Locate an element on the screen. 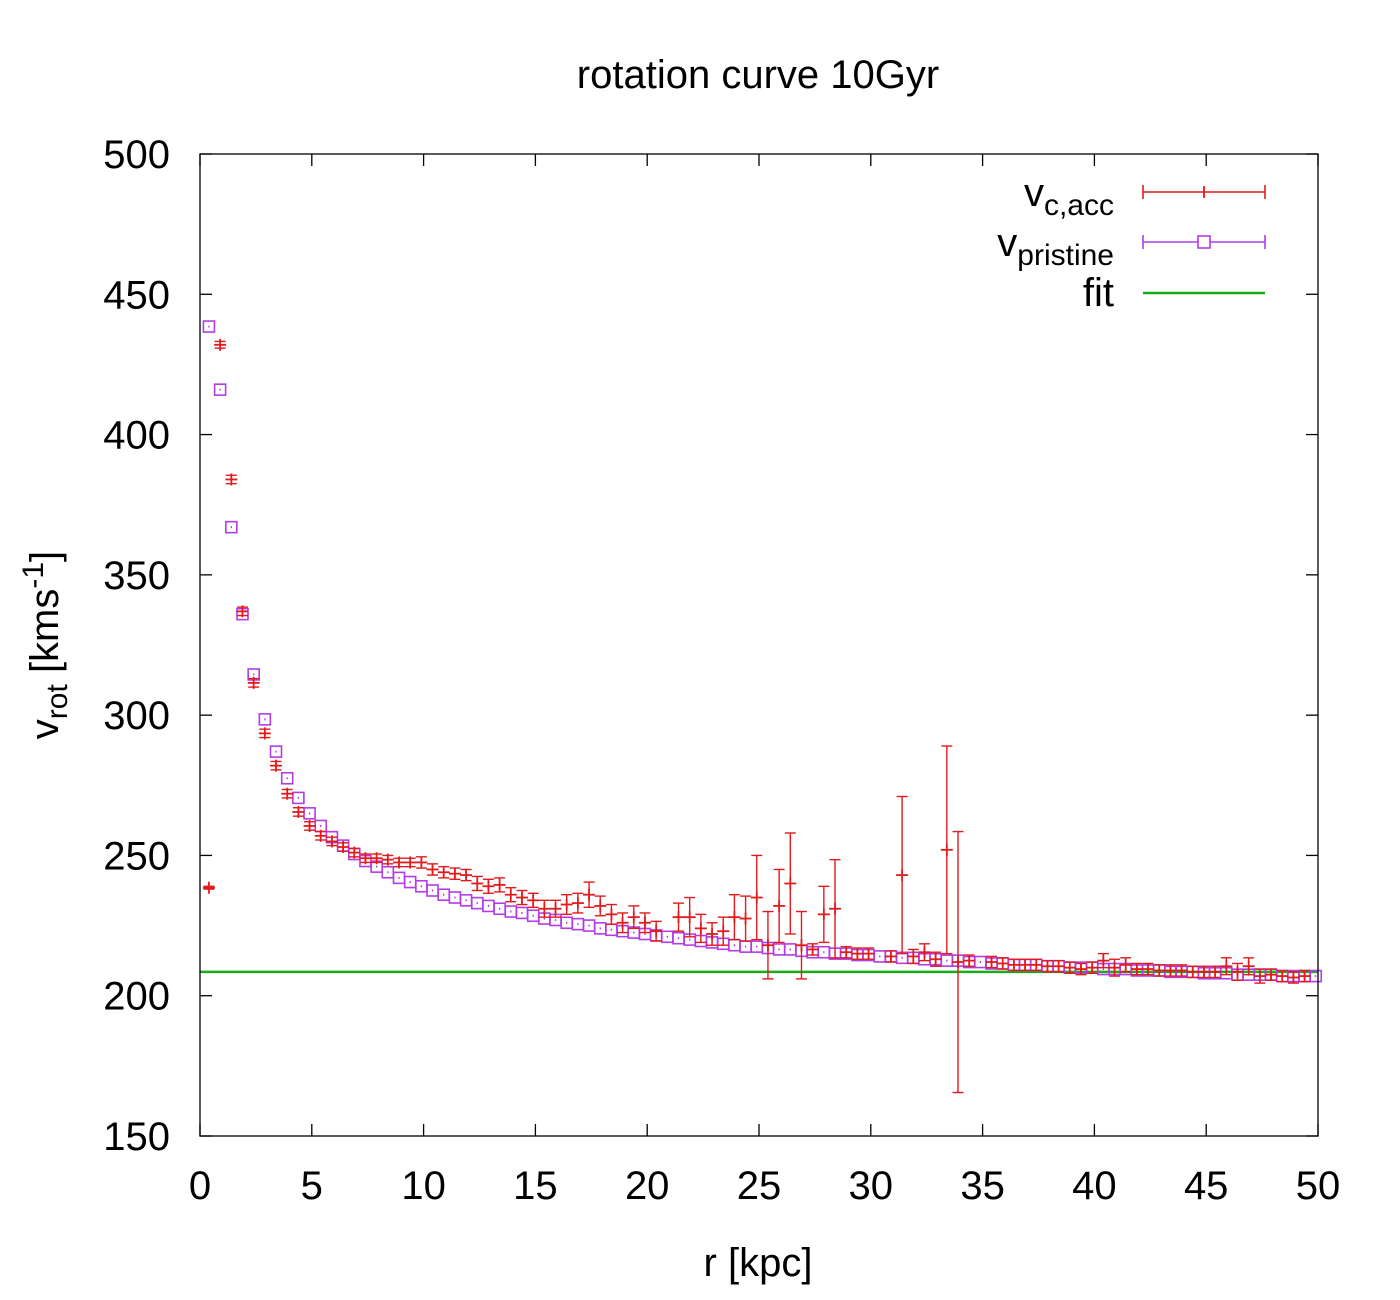  y-tick-label: 250 is located at coordinates (136, 856).